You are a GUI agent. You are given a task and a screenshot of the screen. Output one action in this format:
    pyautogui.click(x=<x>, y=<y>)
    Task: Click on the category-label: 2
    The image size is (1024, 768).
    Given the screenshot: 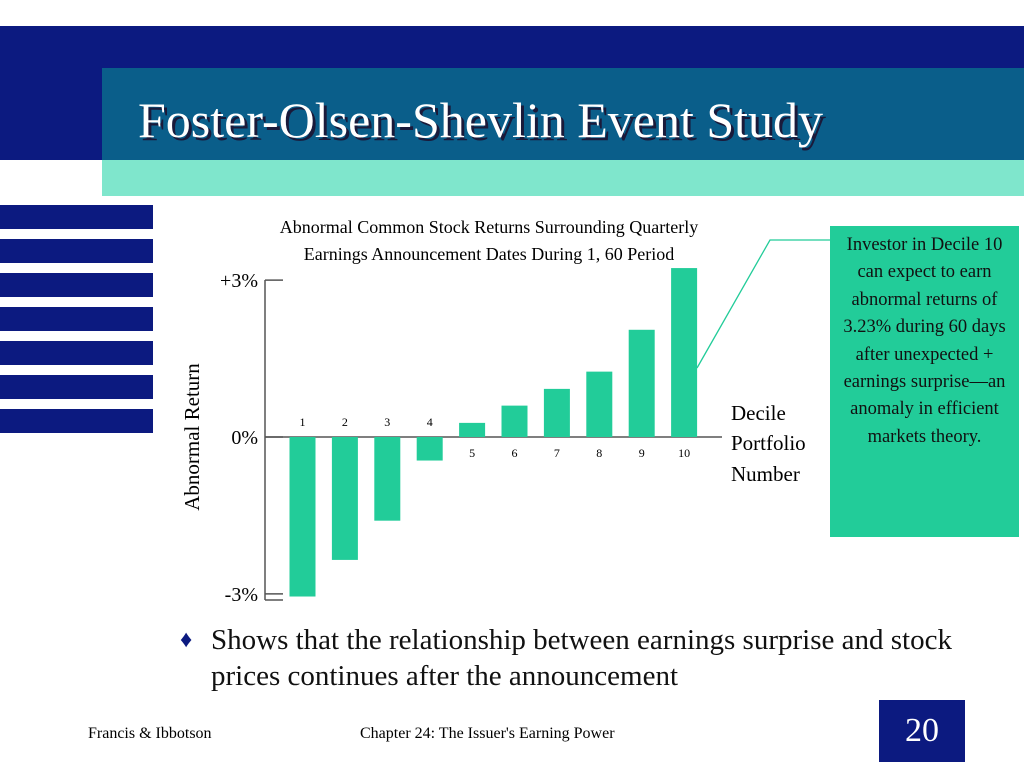 What is the action you would take?
    pyautogui.click(x=345, y=422)
    